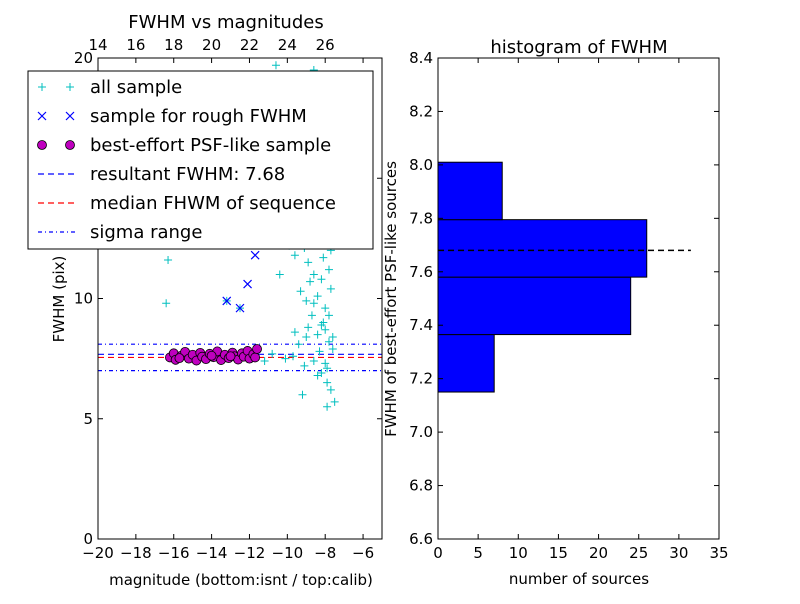  Describe the element at coordinates (59, 299) in the screenshot. I see `scatter-y-axis-label: FWHM (pix)` at that location.